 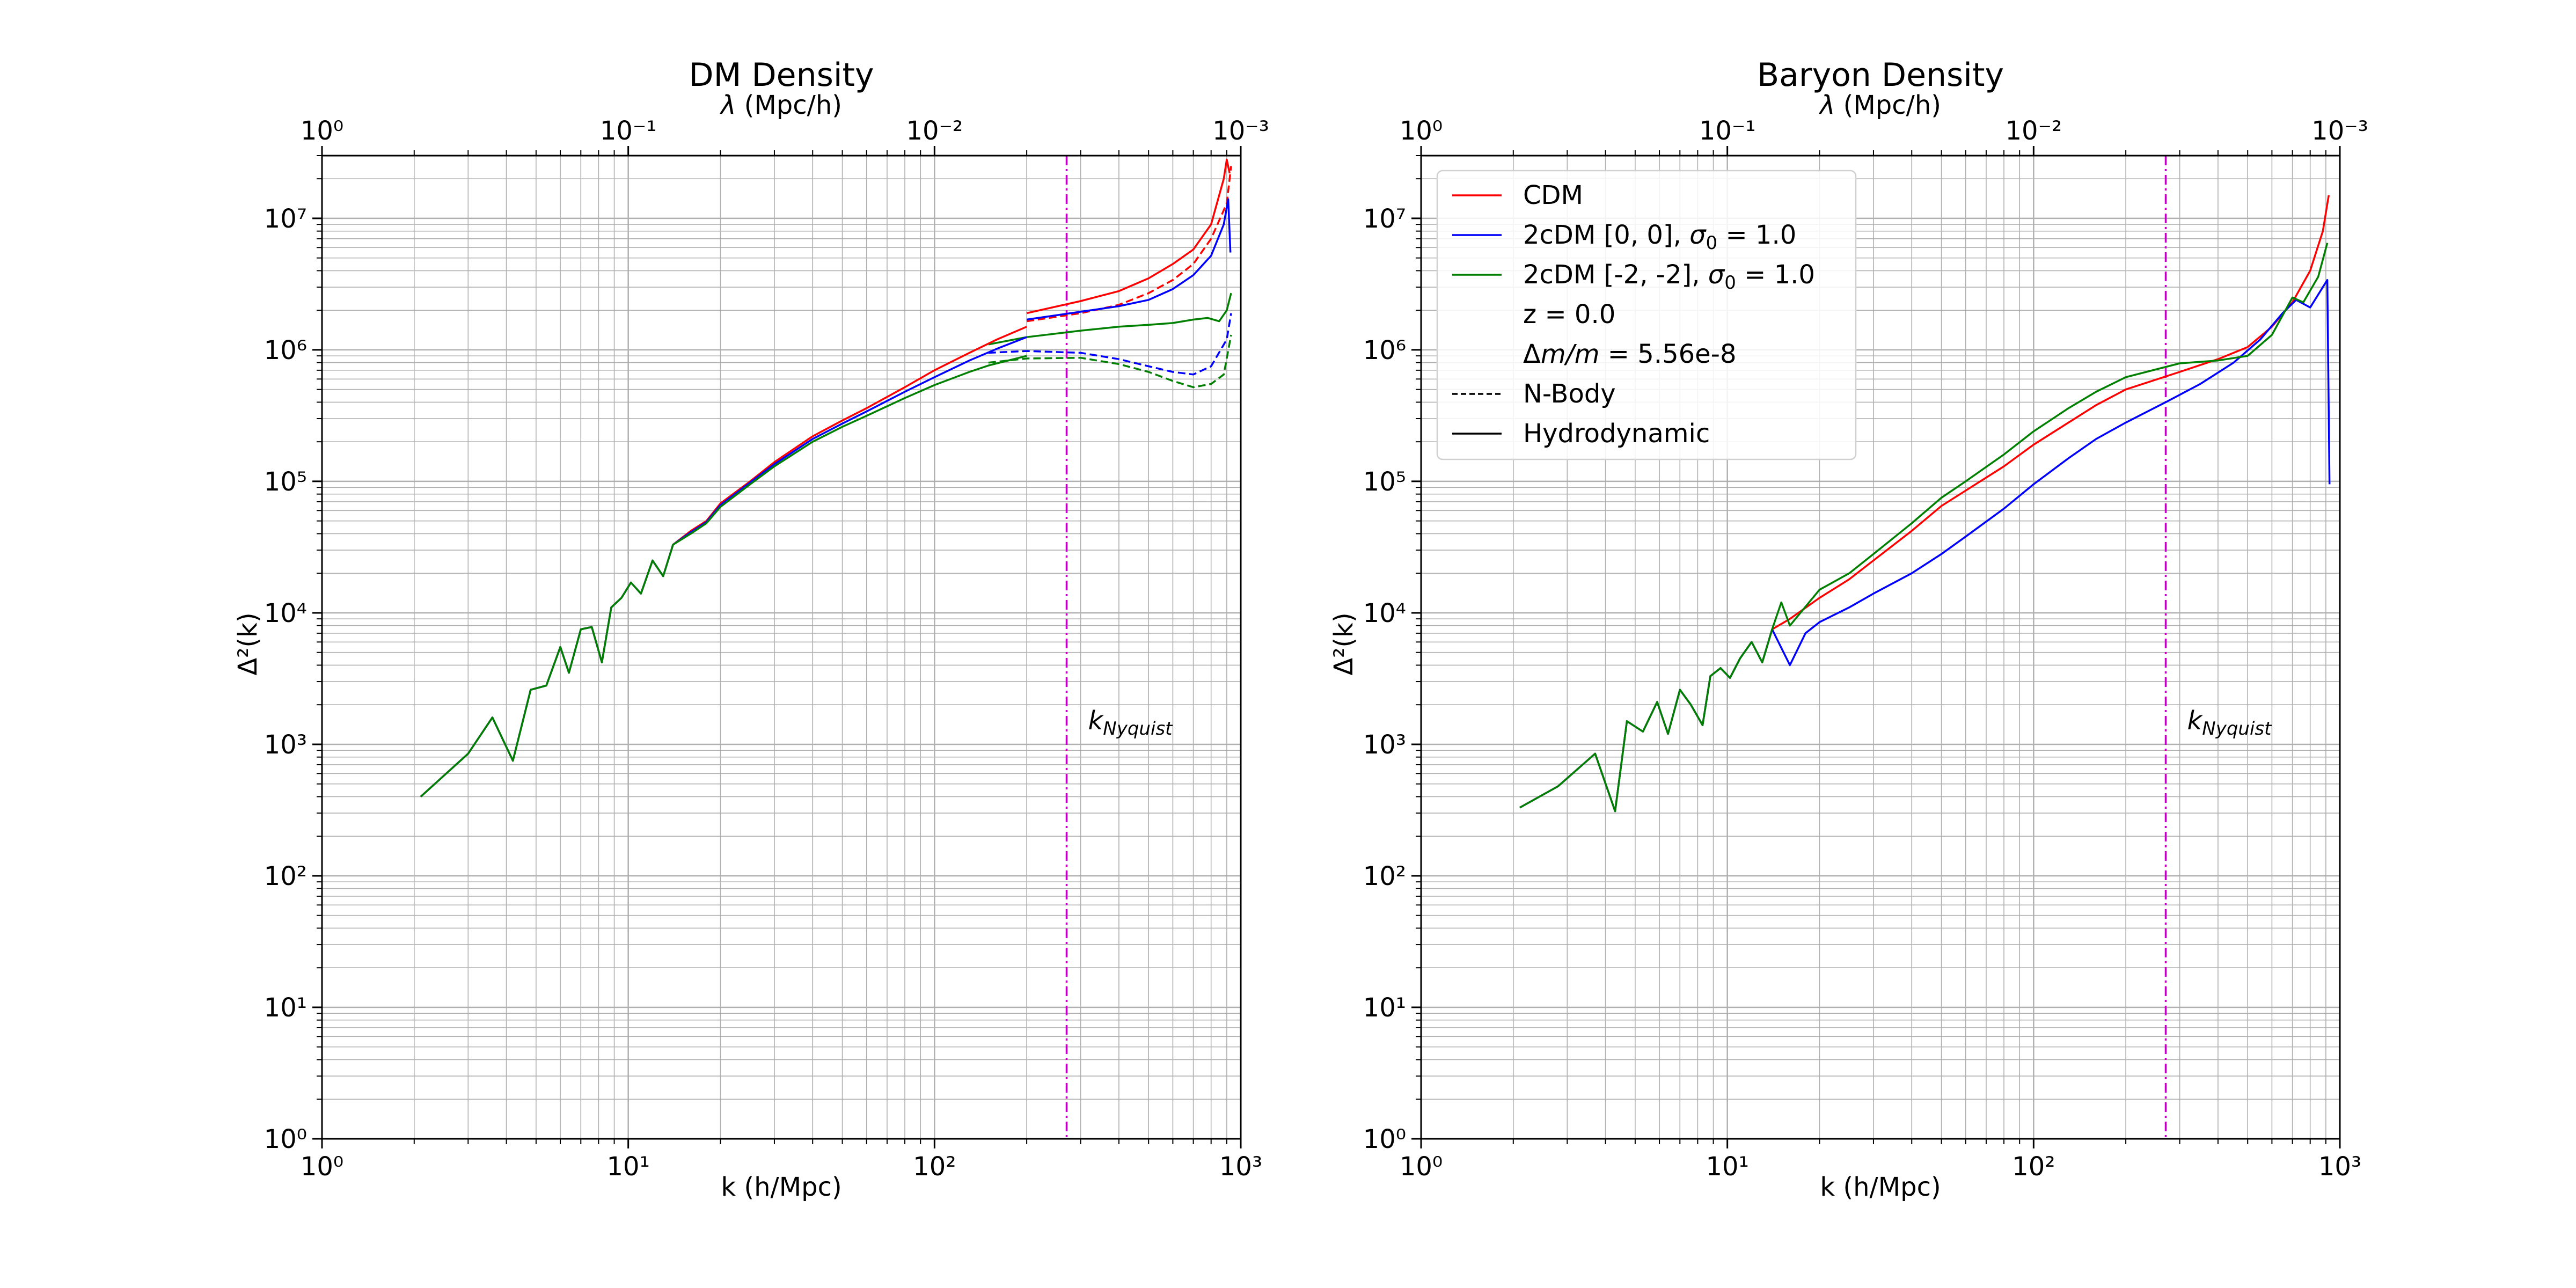 I want to click on legend-entry-label: Δm/m = 5.56e-8, so click(x=1630, y=354).